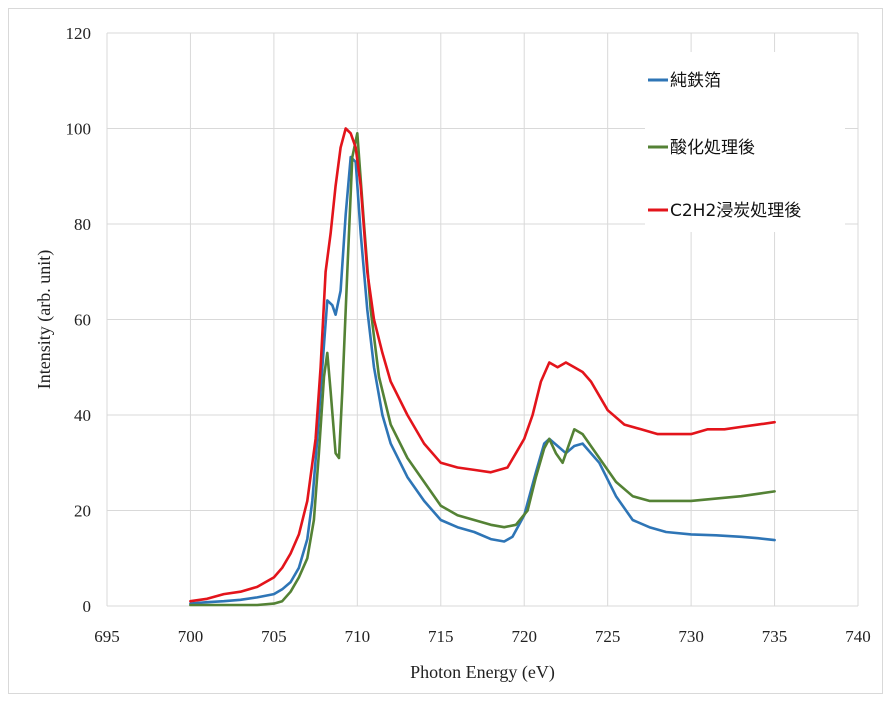 Image resolution: width=891 pixels, height=702 pixels. I want to click on x-tick-label: 730, so click(691, 636).